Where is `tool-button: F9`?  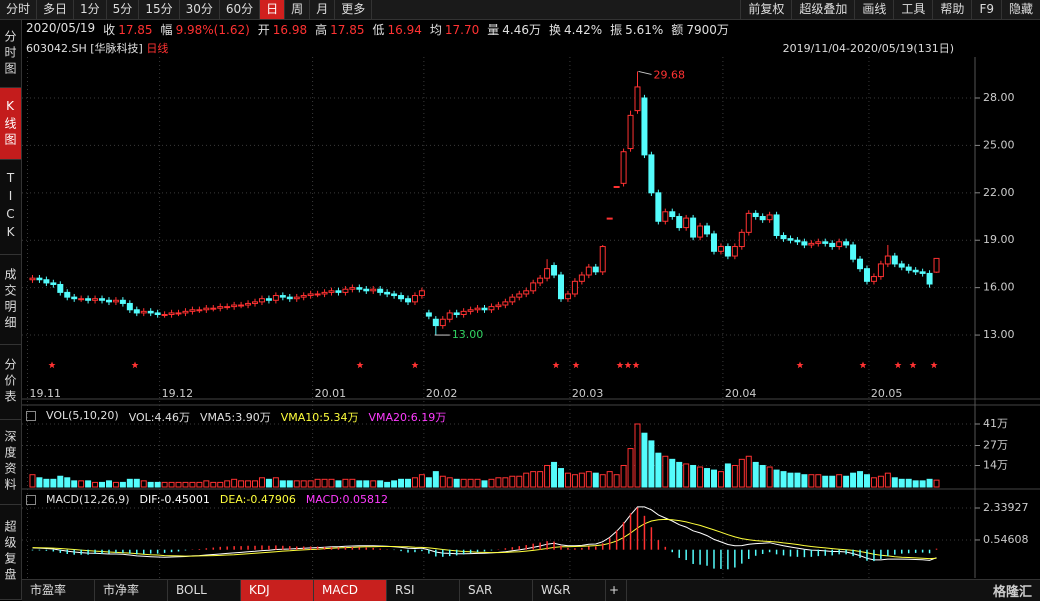
tool-button: F9 is located at coordinates (986, 9).